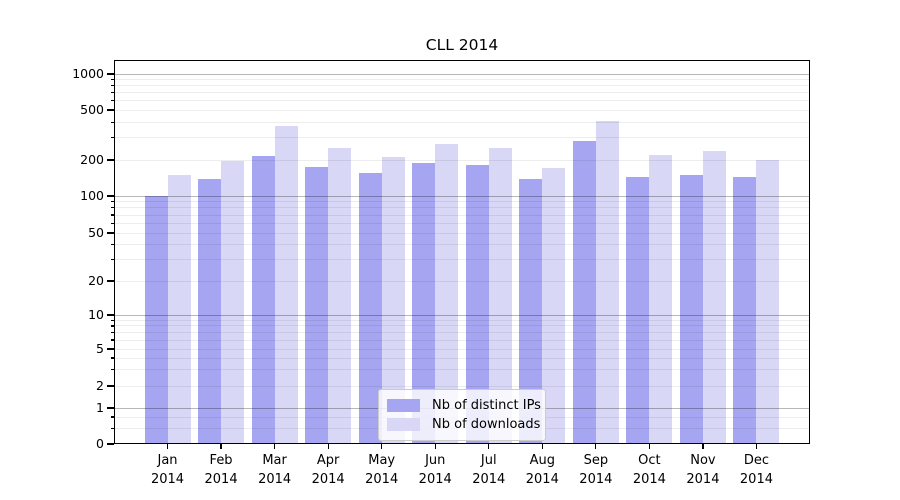  I want to click on x-tick-label: Apr 2014, so click(328, 470).